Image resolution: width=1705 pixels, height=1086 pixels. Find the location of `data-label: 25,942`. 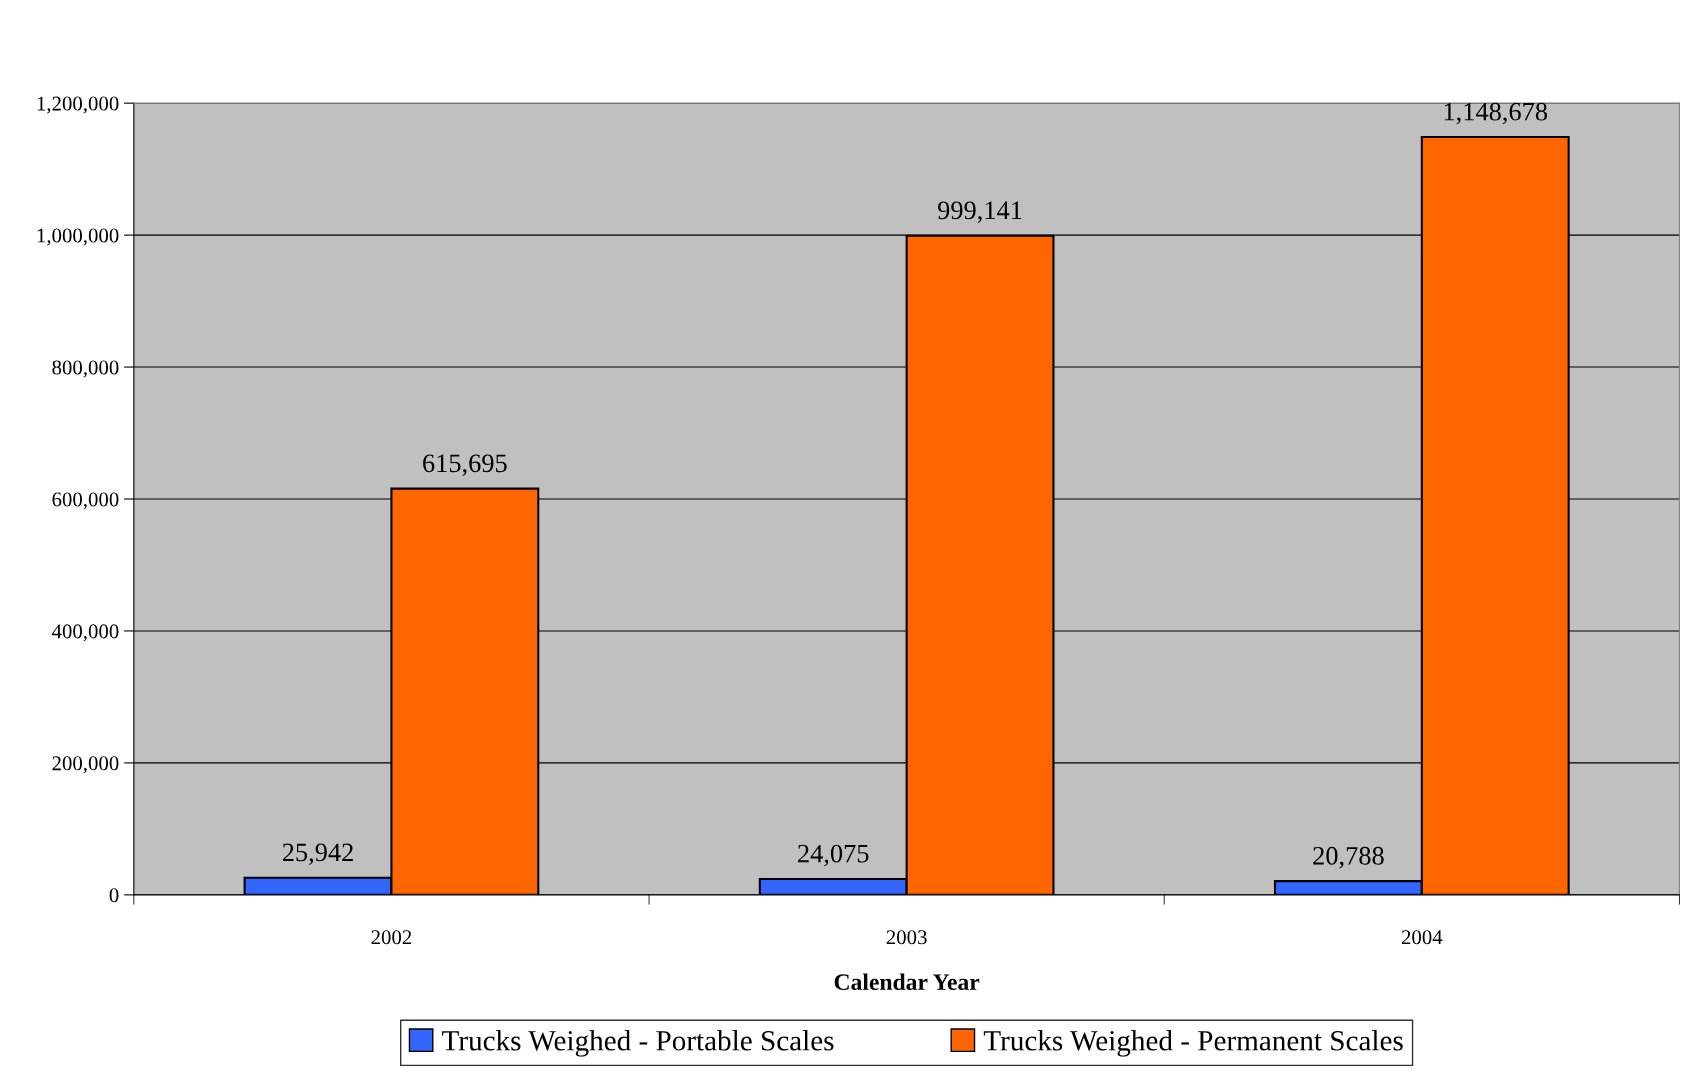

data-label: 25,942 is located at coordinates (317, 854).